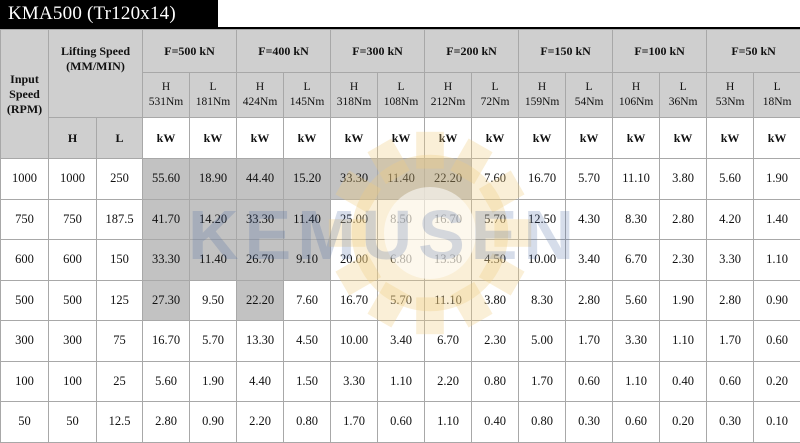 Image resolution: width=800 pixels, height=443 pixels. What do you see at coordinates (566, 51) in the screenshot?
I see `load-header-4: F=150 kN` at bounding box center [566, 51].